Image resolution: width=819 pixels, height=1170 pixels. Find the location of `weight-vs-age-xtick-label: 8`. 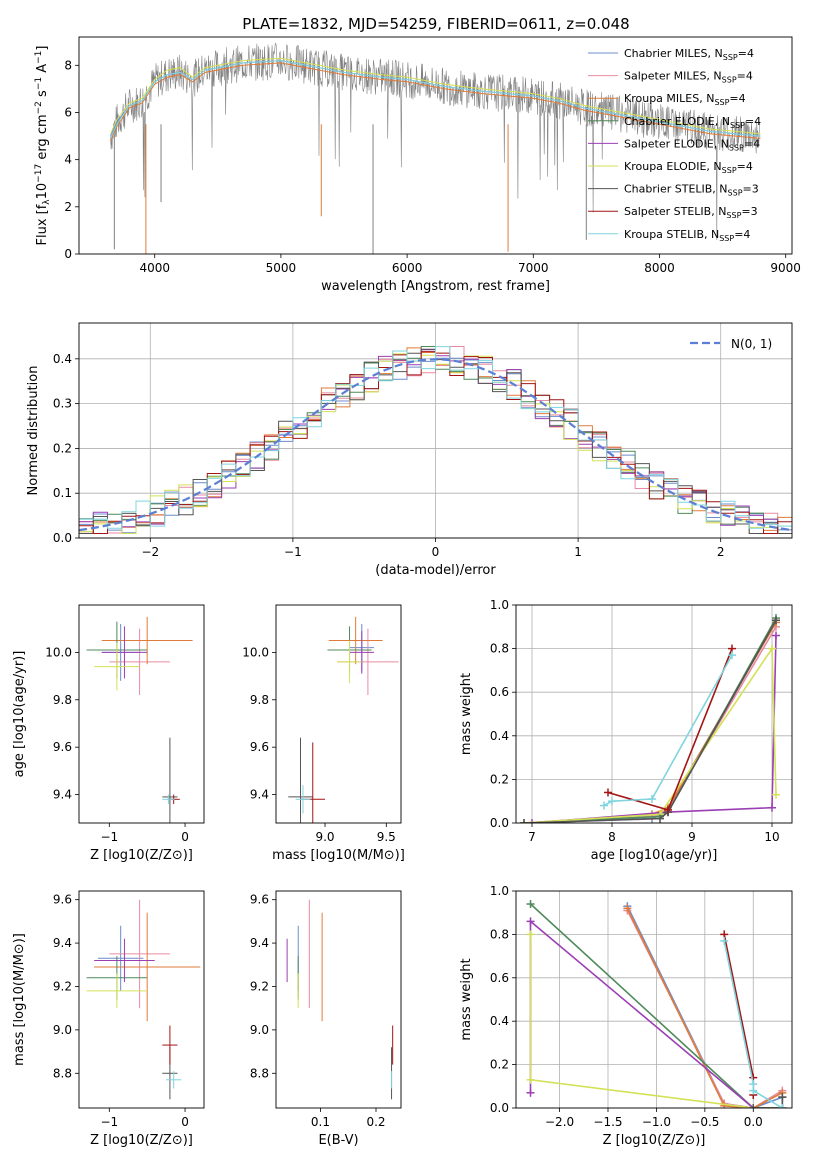

weight-vs-age-xtick-label: 8 is located at coordinates (612, 837).